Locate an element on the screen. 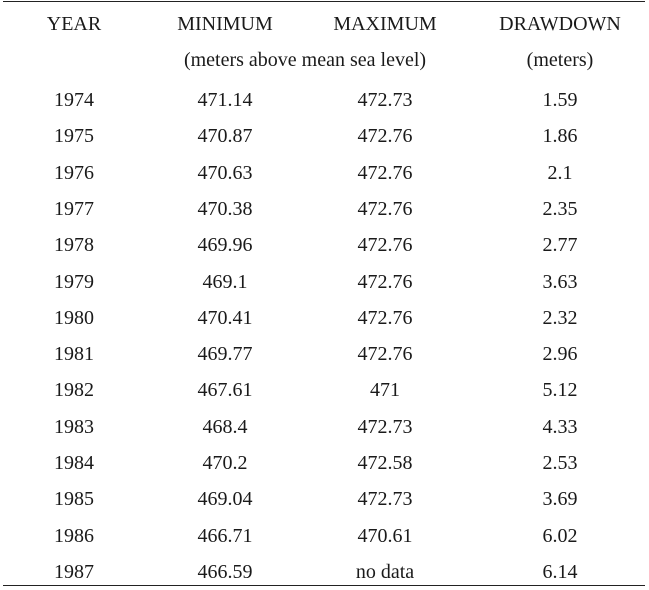 This screenshot has height=590, width=649. cell-year: 1978 is located at coordinates (74, 245).